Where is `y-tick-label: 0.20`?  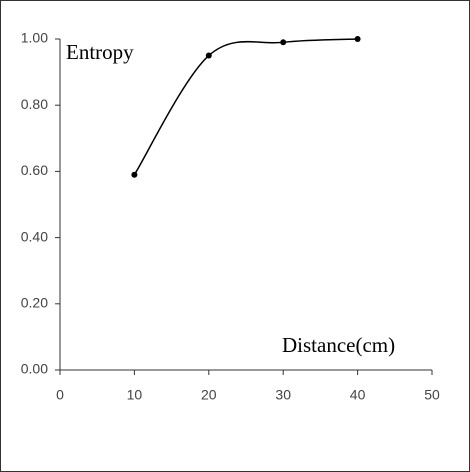
y-tick-label: 0.20 is located at coordinates (34, 303).